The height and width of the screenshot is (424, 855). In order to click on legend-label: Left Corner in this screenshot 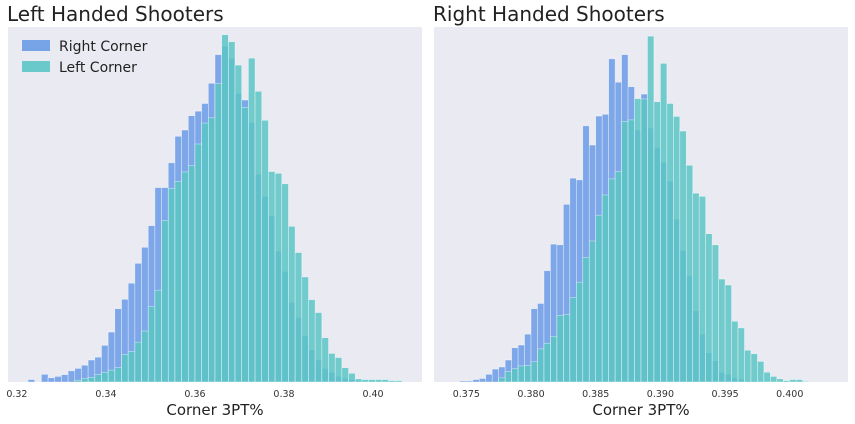, I will do `click(98, 68)`.